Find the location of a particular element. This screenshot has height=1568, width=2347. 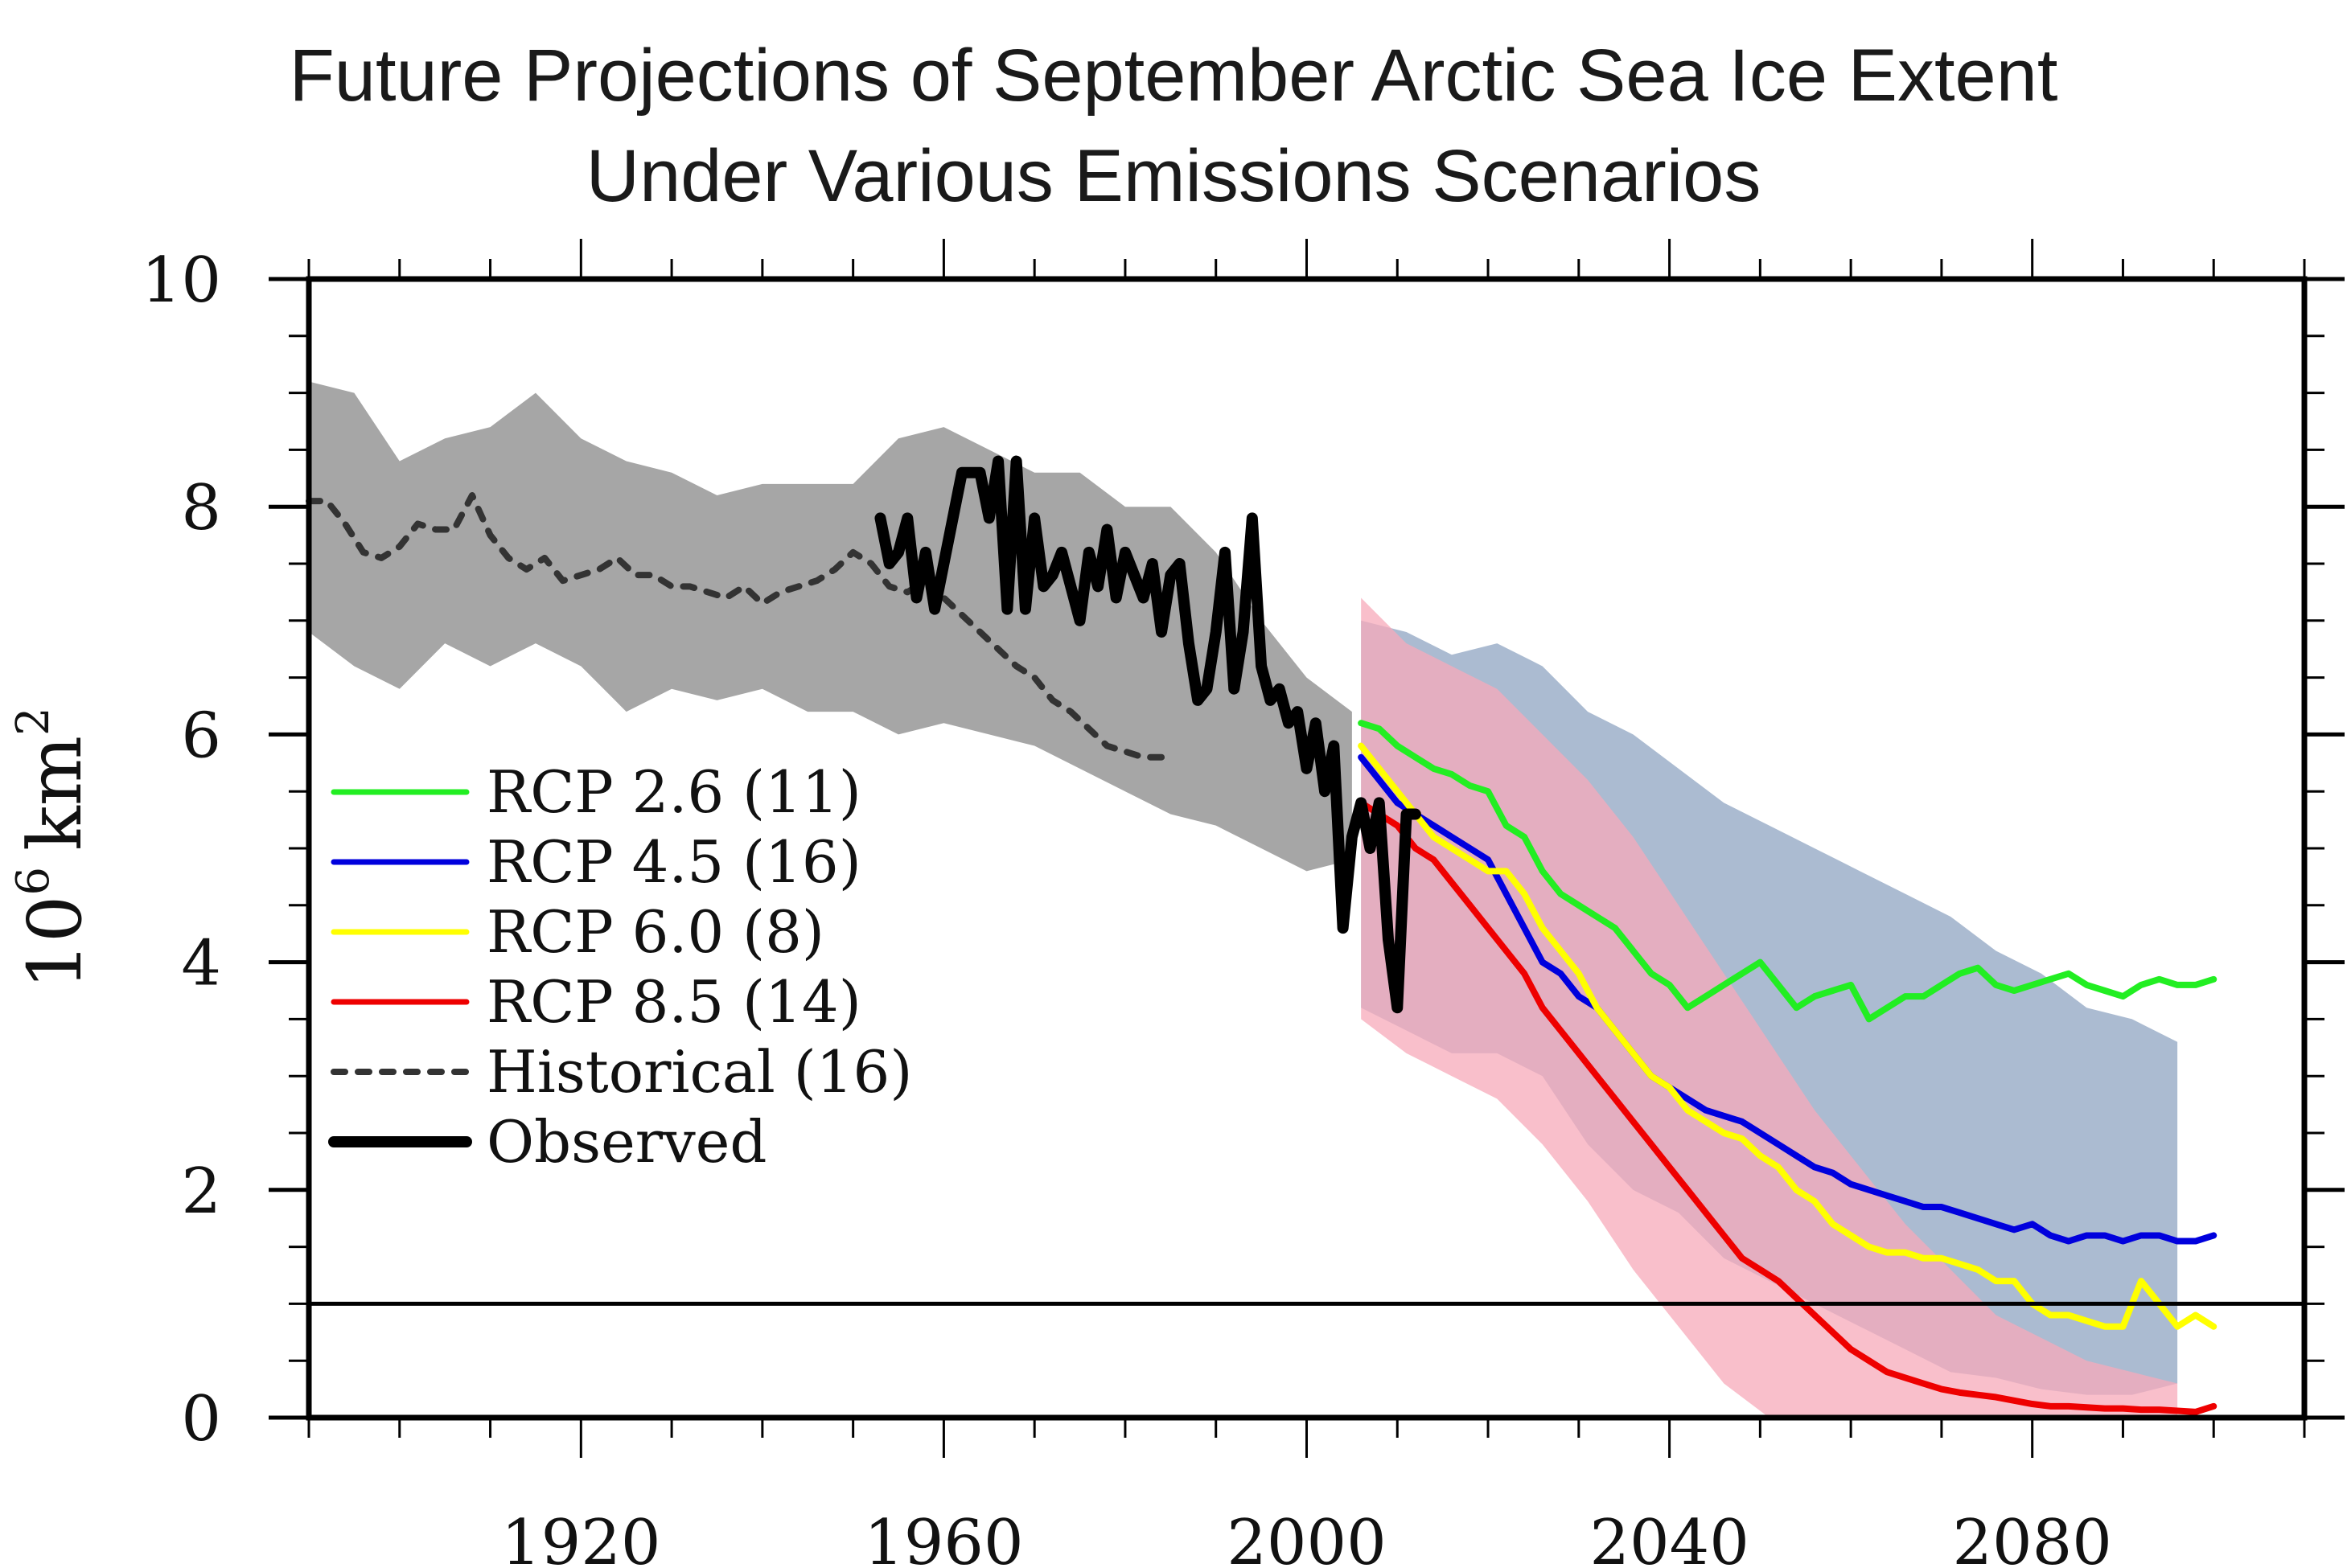

historical-range-band is located at coordinates (830, 626).